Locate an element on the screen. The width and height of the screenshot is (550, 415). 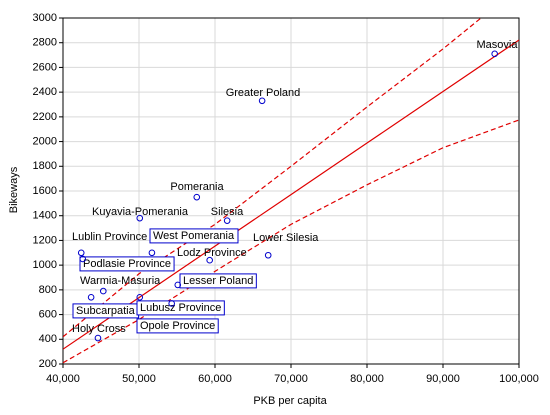
point-label: Holy Cross is located at coordinates (99, 329).